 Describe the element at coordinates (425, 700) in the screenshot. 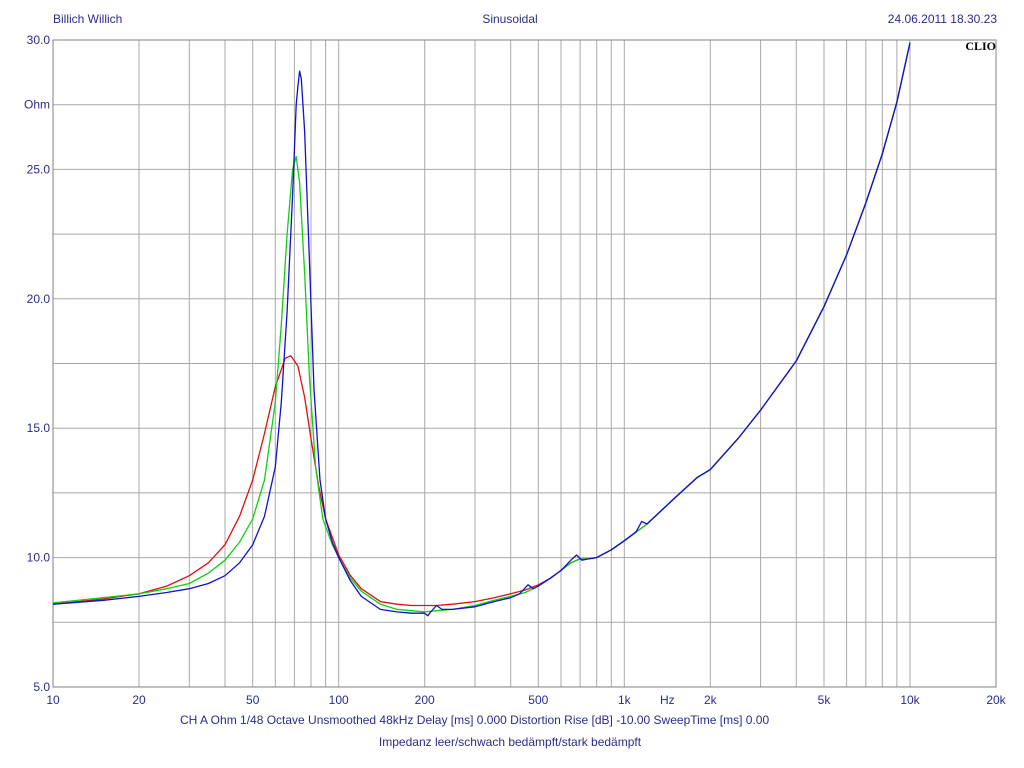

I see `x-tick-label: 200` at that location.